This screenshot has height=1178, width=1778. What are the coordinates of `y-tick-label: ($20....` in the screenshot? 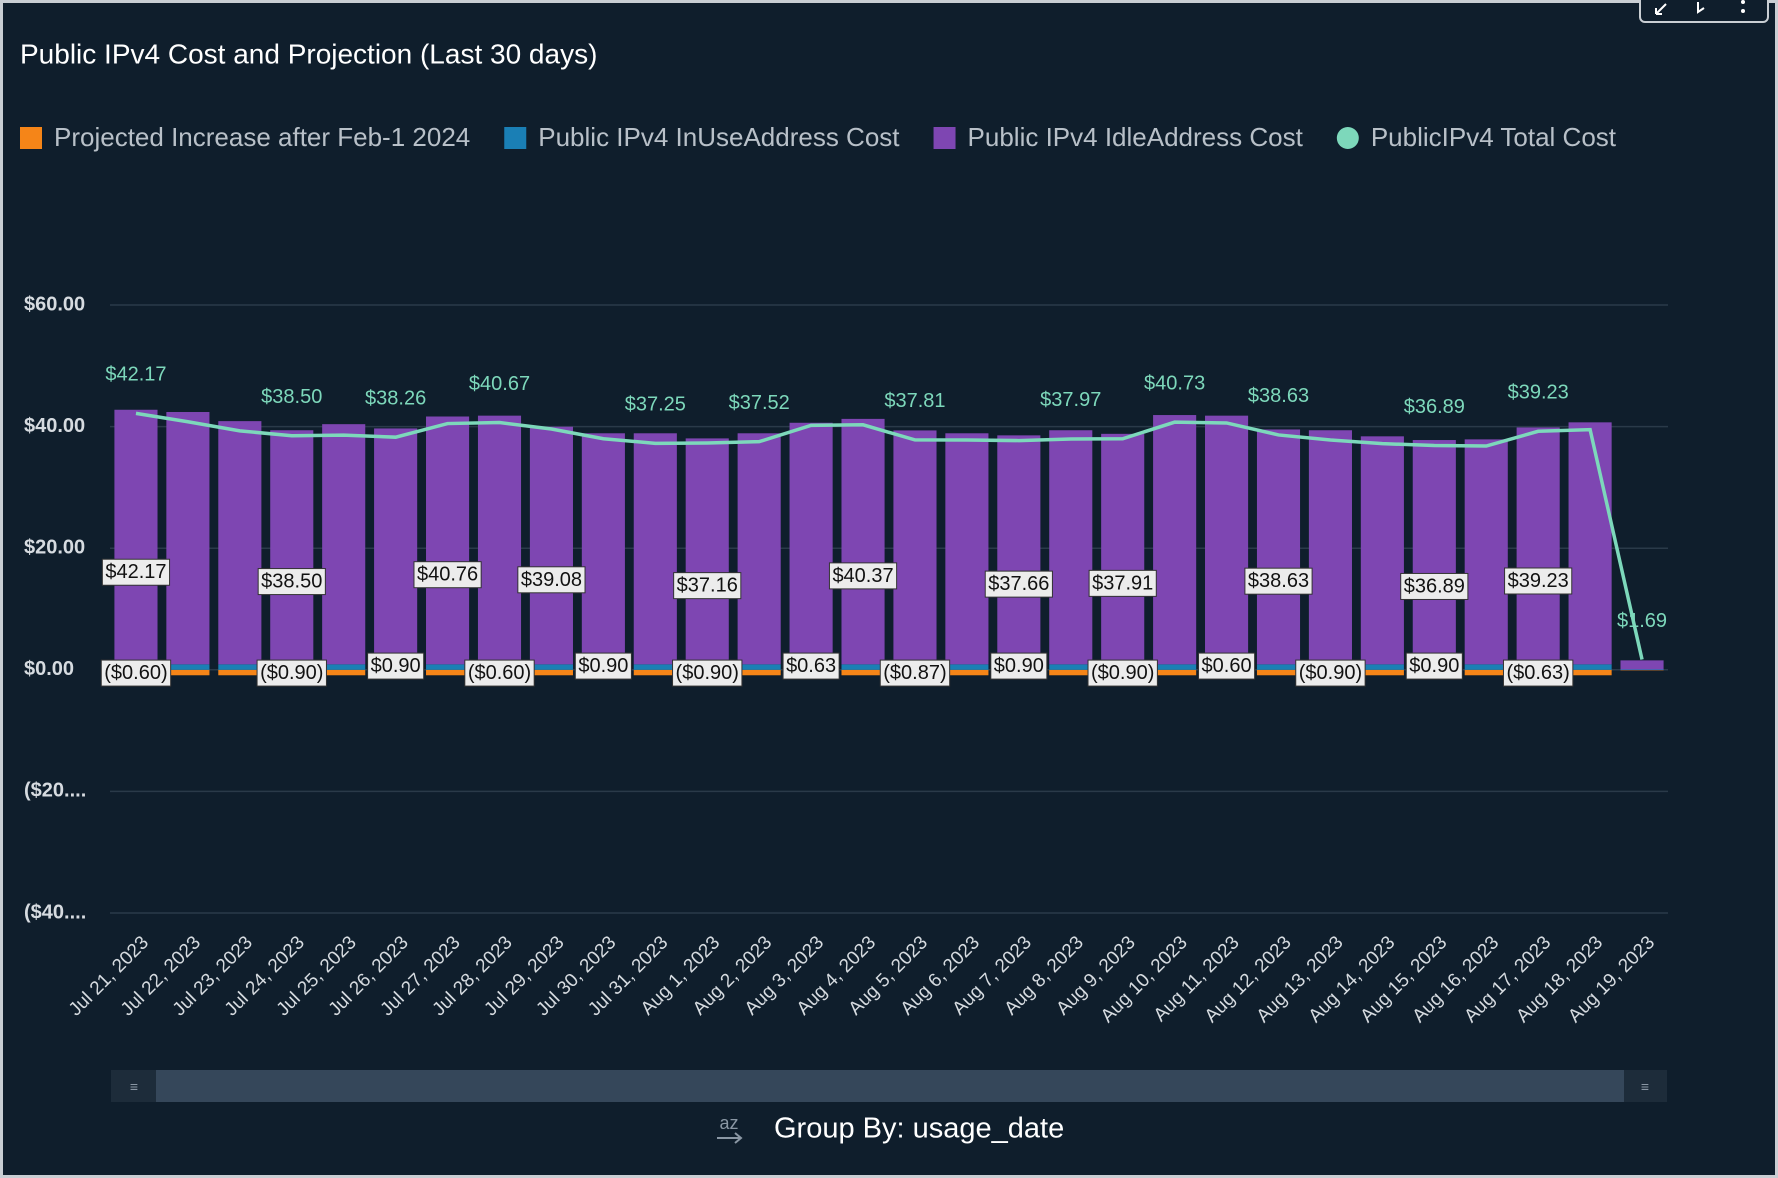 It's located at (55, 791).